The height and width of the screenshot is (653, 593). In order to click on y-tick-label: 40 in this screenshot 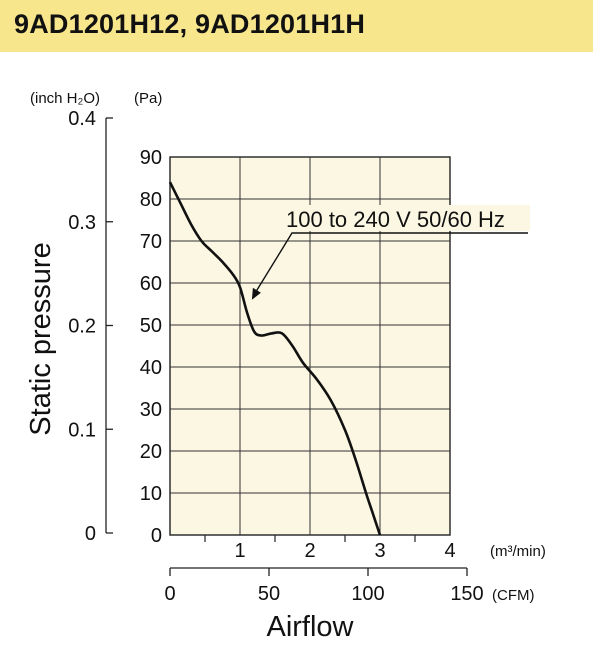, I will do `click(151, 368)`.